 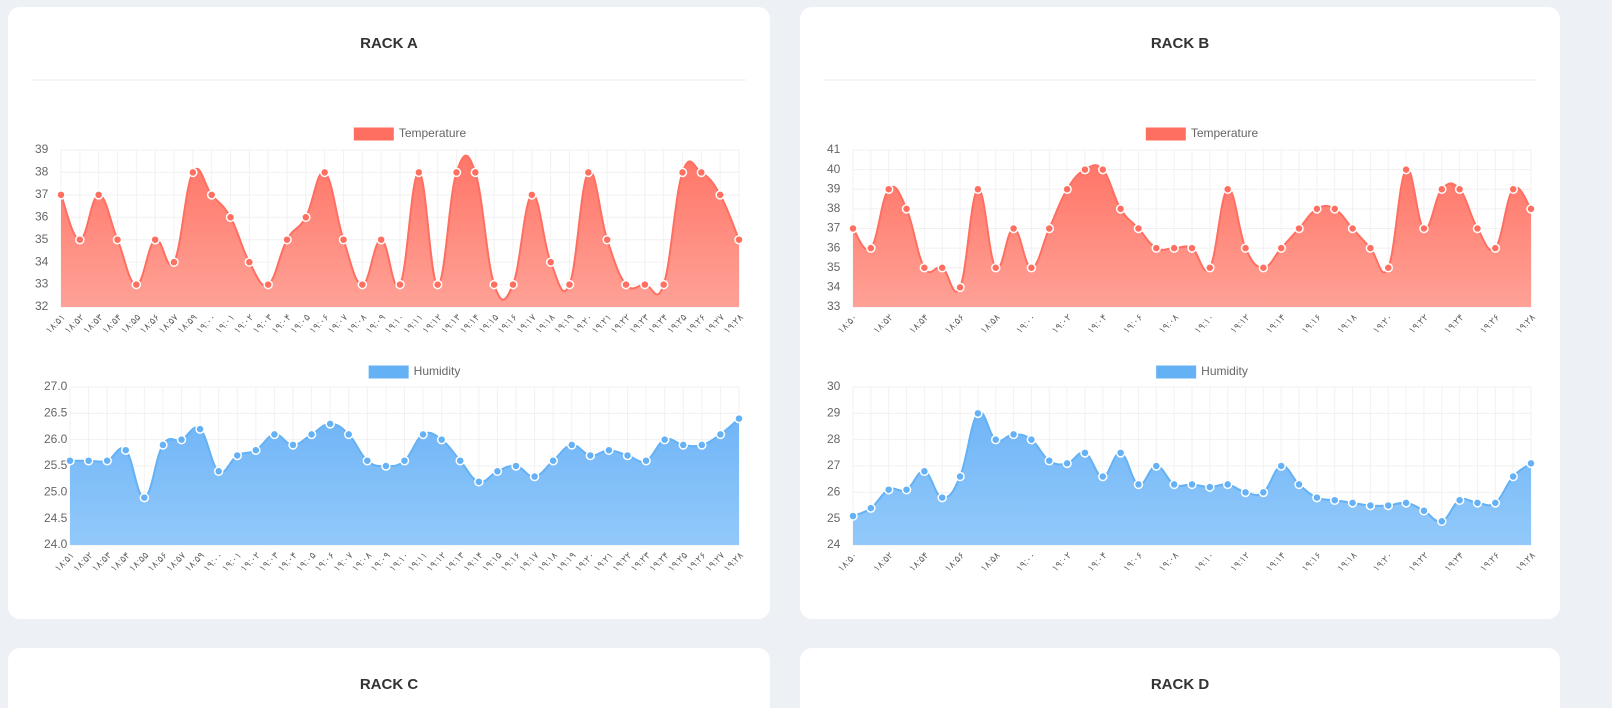 I want to click on y-tick-label: 39, so click(x=42, y=149).